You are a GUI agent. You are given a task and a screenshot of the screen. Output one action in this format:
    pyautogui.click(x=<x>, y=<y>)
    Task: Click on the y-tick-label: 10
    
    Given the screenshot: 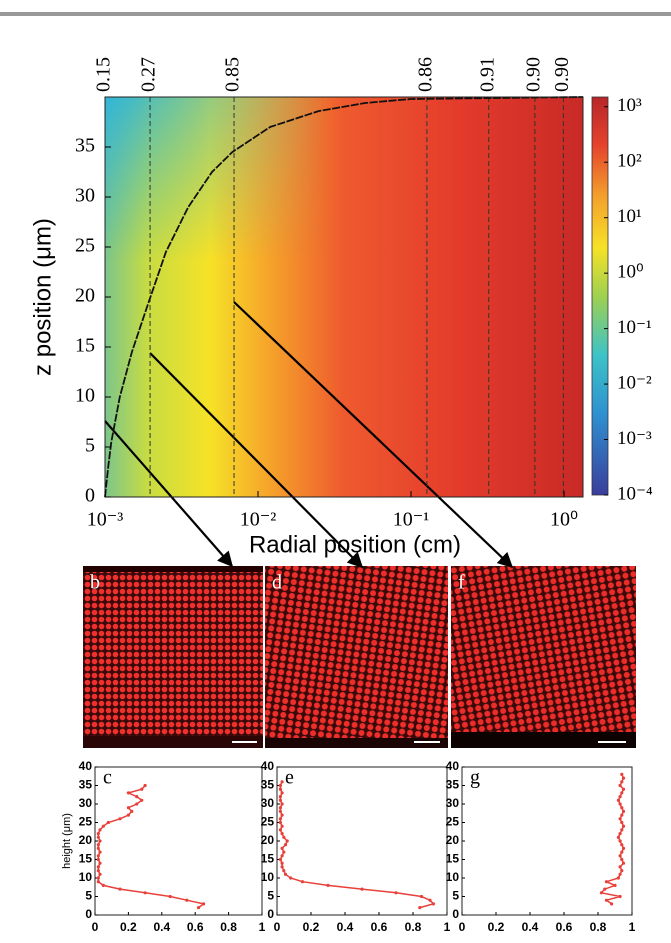 What is the action you would take?
    pyautogui.click(x=453, y=877)
    